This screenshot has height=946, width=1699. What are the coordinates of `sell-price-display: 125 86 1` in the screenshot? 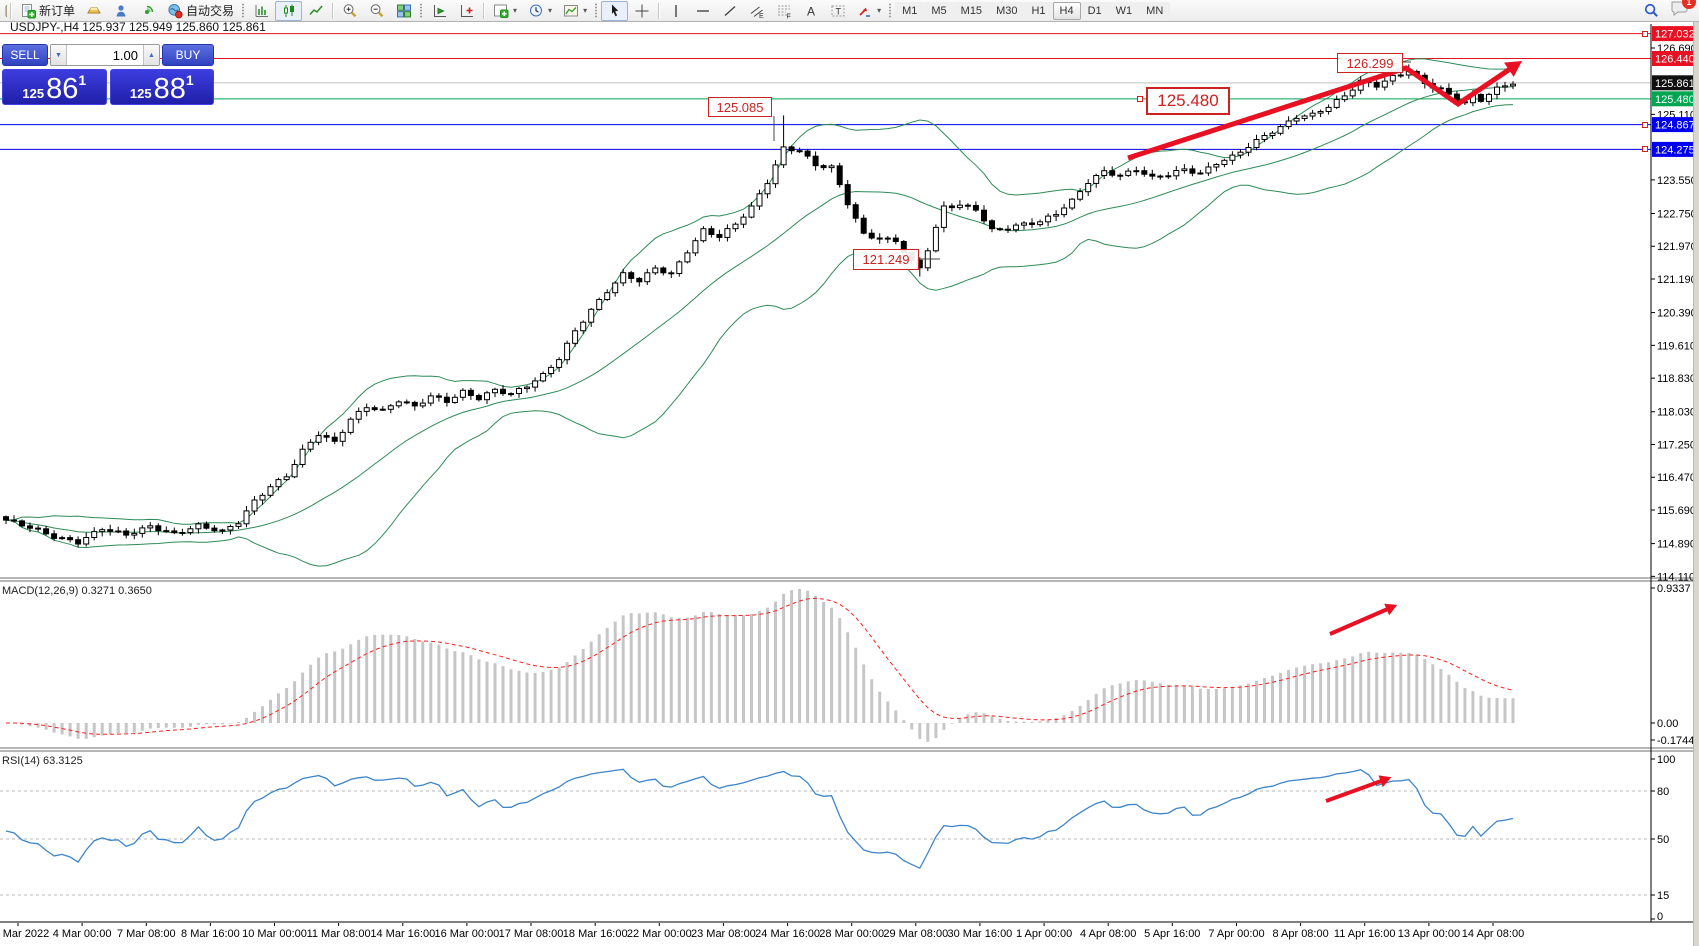 It's located at (54, 87).